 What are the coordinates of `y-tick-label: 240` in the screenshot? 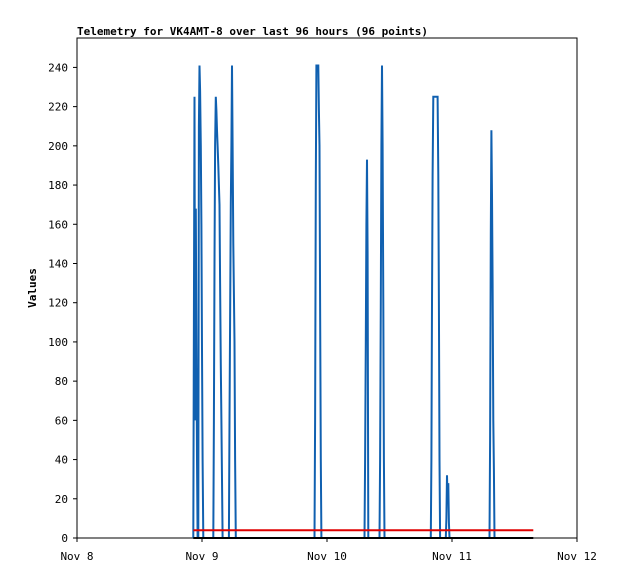 It's located at (58, 67).